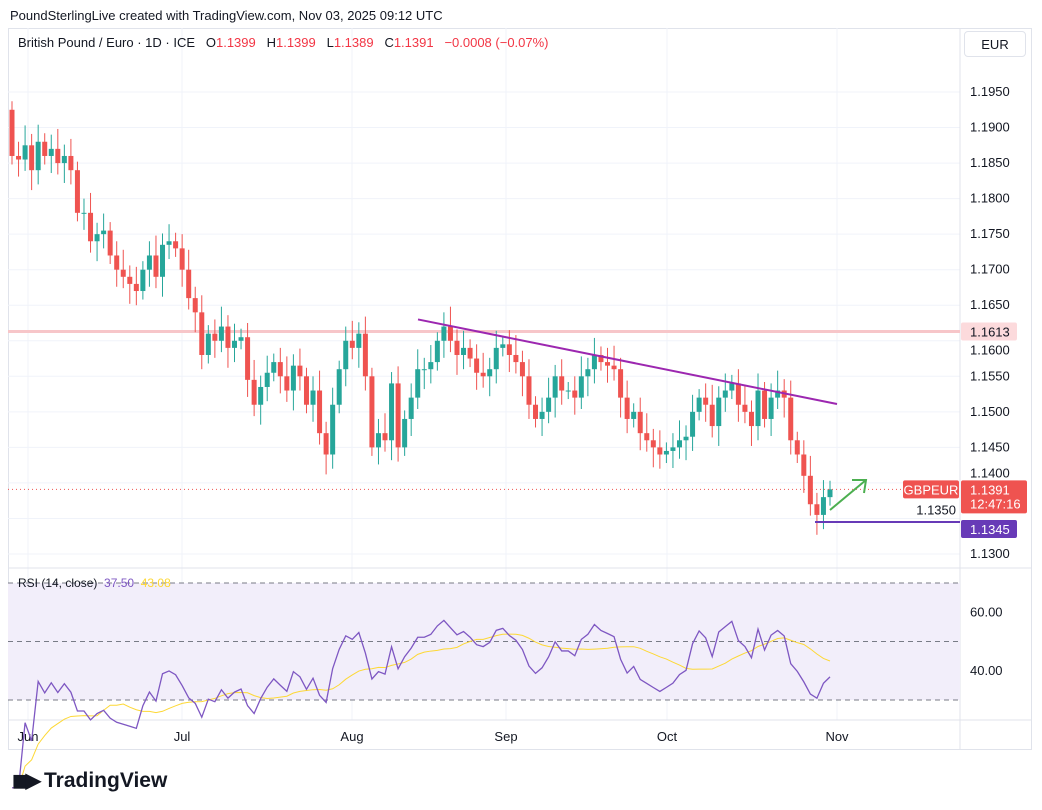 The height and width of the screenshot is (810, 1042). I want to click on price-tick-label: 1.1800, so click(990, 198).